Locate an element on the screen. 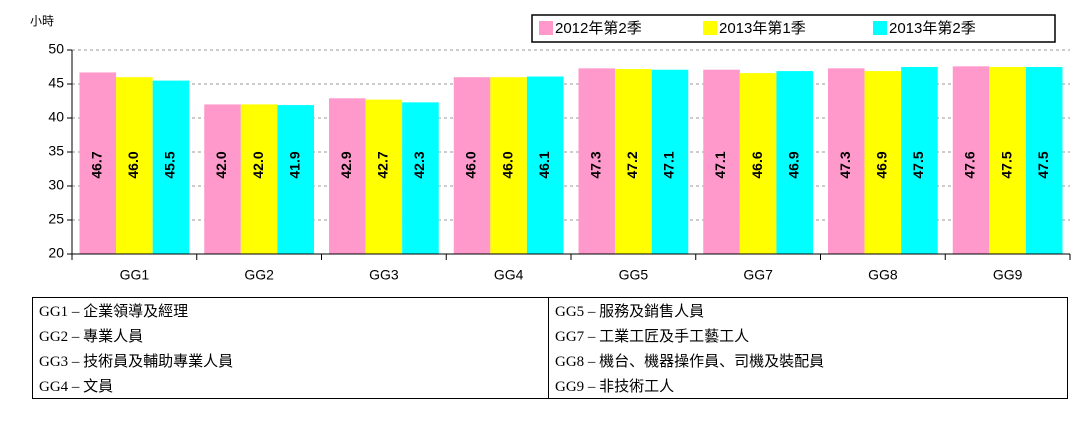 This screenshot has height=421, width=1091. data-label: 42.7 is located at coordinates (383, 164).